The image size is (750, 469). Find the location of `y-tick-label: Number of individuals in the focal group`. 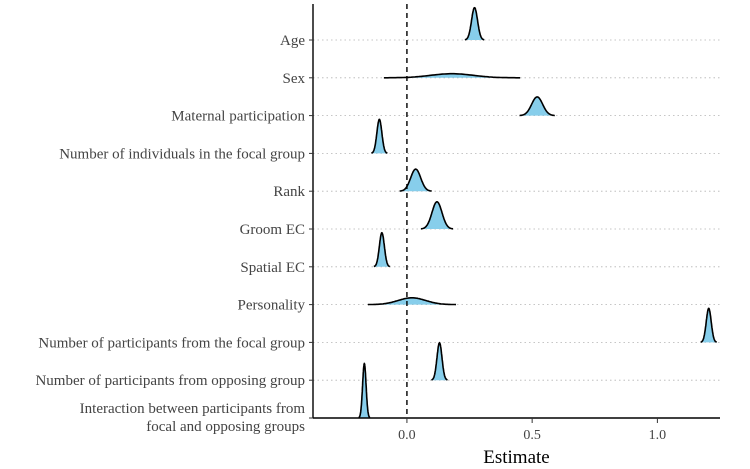

y-tick-label: Number of individuals in the focal group is located at coordinates (182, 154).